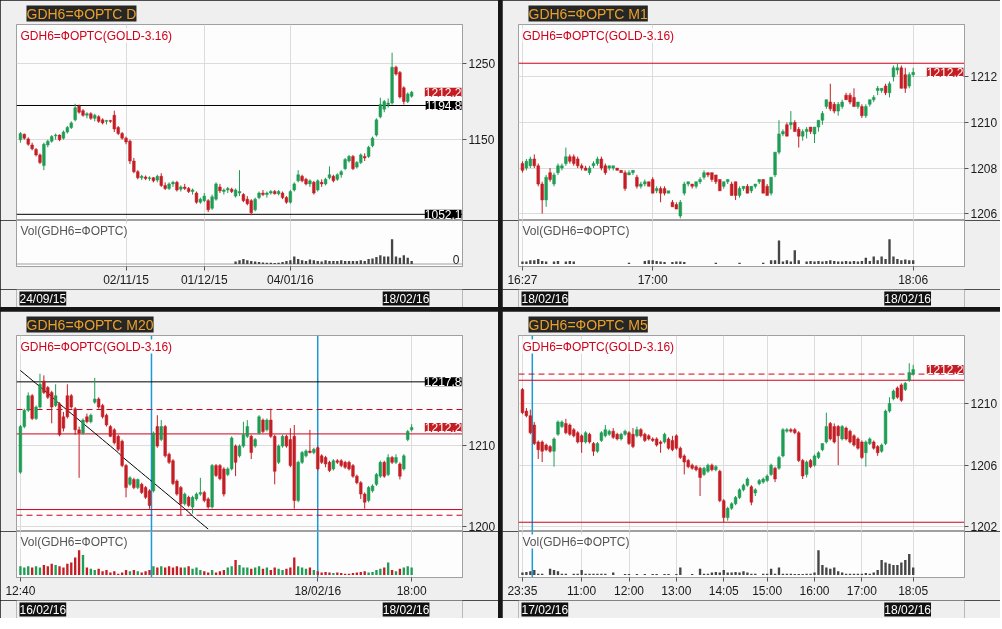 This screenshot has width=1002, height=629. Describe the element at coordinates (545, 609) in the screenshot. I see `text: 17/02/16` at that location.